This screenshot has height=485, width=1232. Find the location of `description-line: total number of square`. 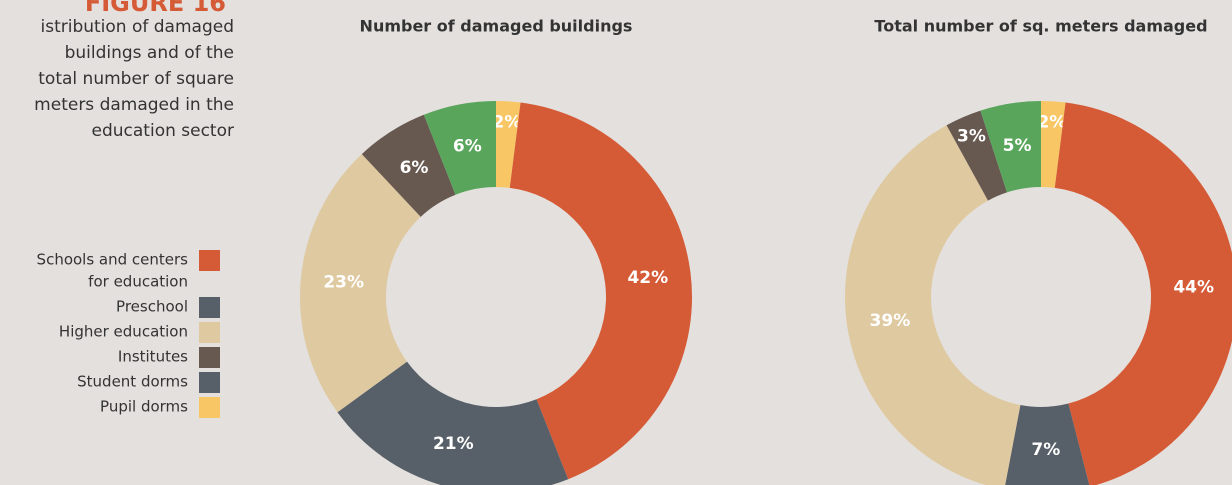

description-line: total number of square is located at coordinates (136, 79).